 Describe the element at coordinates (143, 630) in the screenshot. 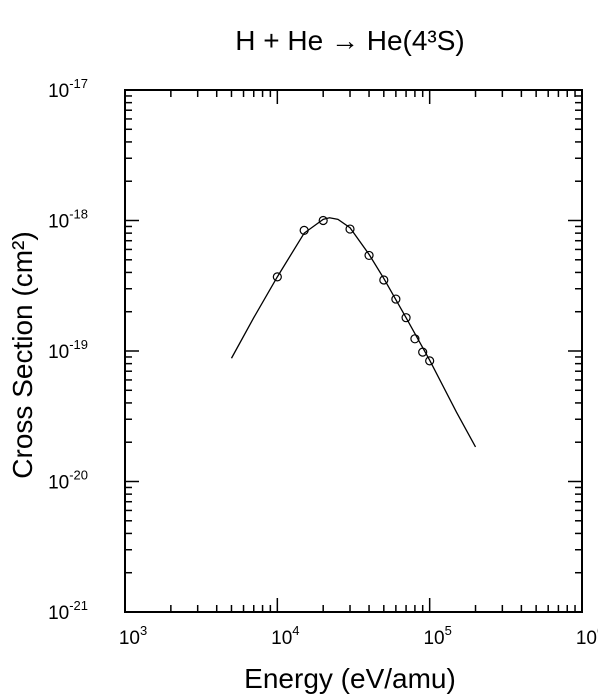

I see `x-tick-label-exponent: 3` at that location.